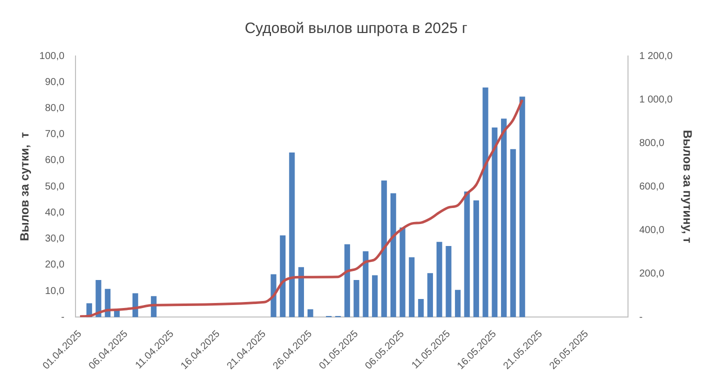 Image resolution: width=717 pixels, height=385 pixels. Describe the element at coordinates (54, 134) in the screenshot. I see `y-tick-label: 70,0` at that location.